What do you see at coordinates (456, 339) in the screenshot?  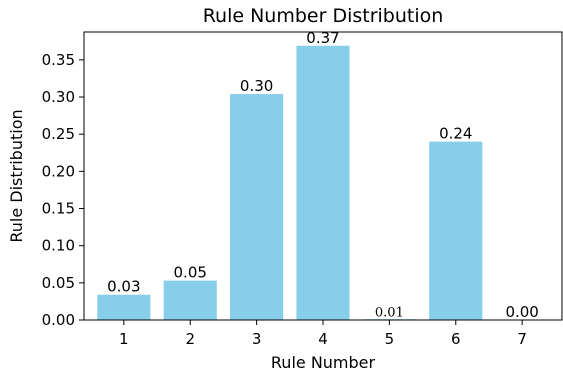 I see `x-tick-label-6: 6` at bounding box center [456, 339].